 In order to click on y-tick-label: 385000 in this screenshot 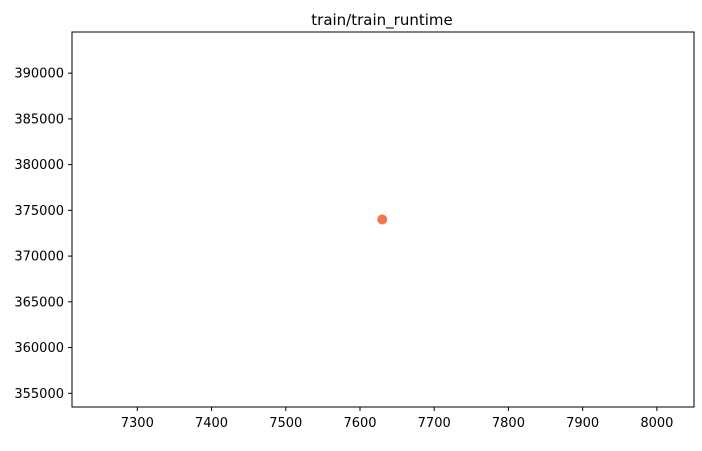, I will do `click(39, 119)`.